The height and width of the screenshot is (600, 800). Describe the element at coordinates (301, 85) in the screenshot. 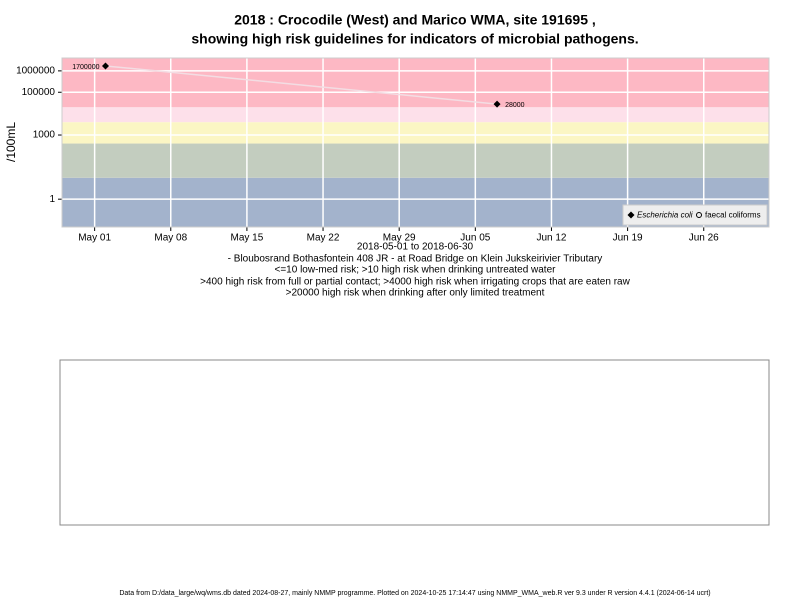

I see `series-line` at that location.